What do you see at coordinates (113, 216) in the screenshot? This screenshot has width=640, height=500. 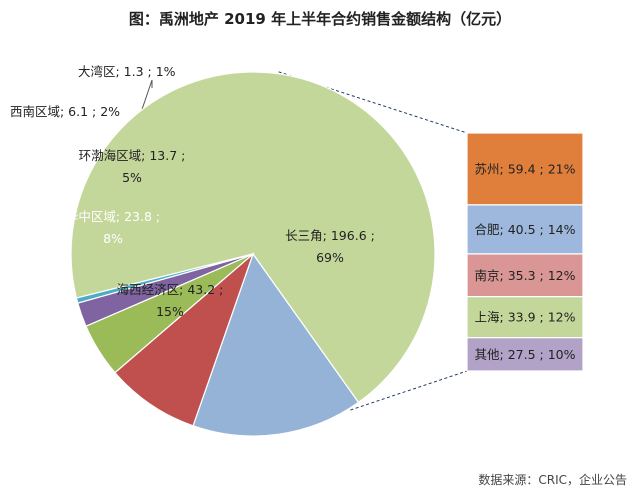 I see `slice-label-3: 华中区域; 23.8 ;` at bounding box center [113, 216].